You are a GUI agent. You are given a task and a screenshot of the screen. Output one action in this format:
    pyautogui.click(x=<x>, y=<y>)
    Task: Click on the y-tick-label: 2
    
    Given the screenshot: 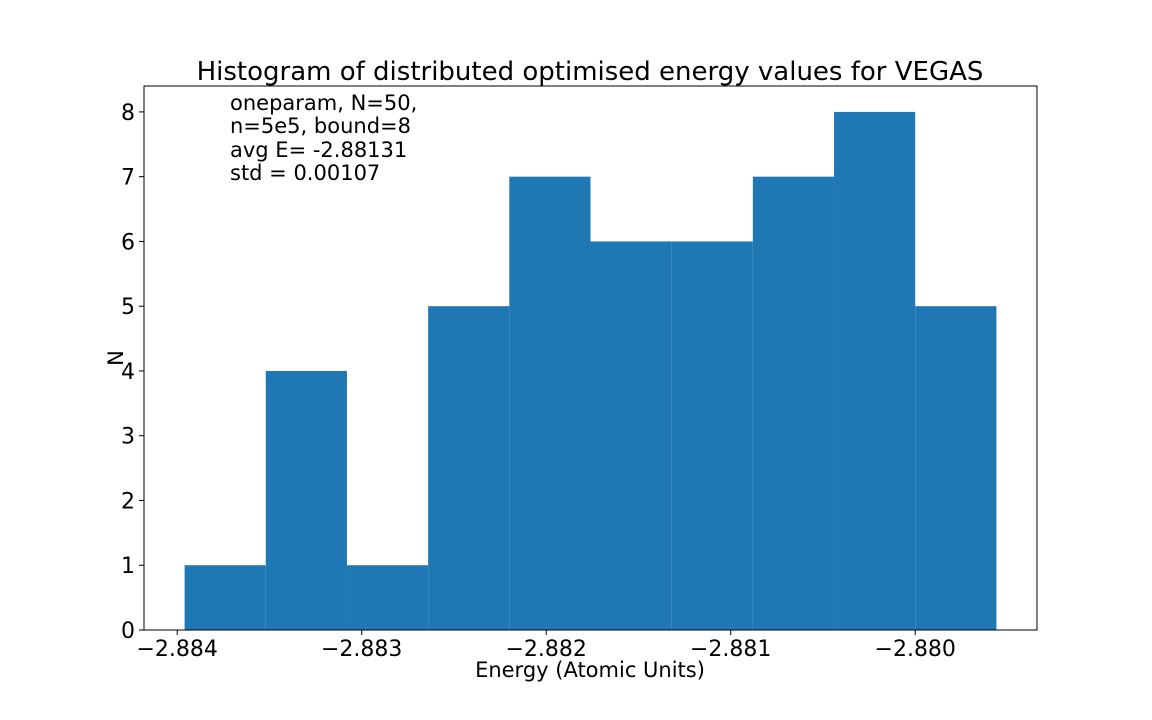 What is the action you would take?
    pyautogui.click(x=128, y=501)
    